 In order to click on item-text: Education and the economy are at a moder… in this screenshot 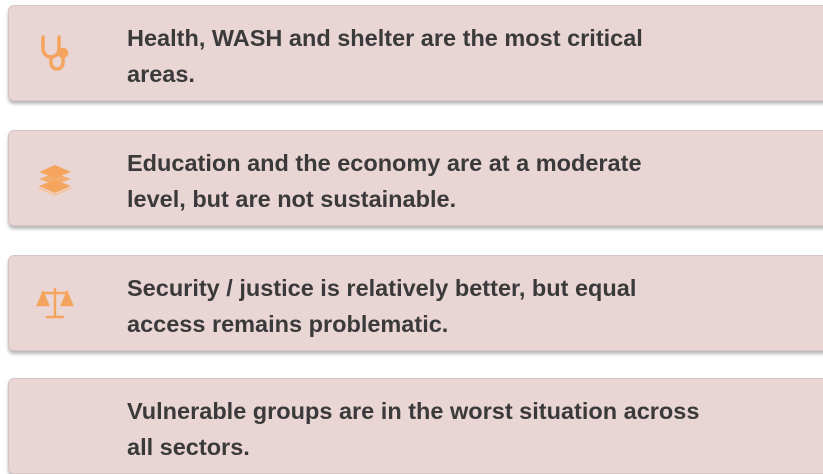, I will do `click(384, 181)`.